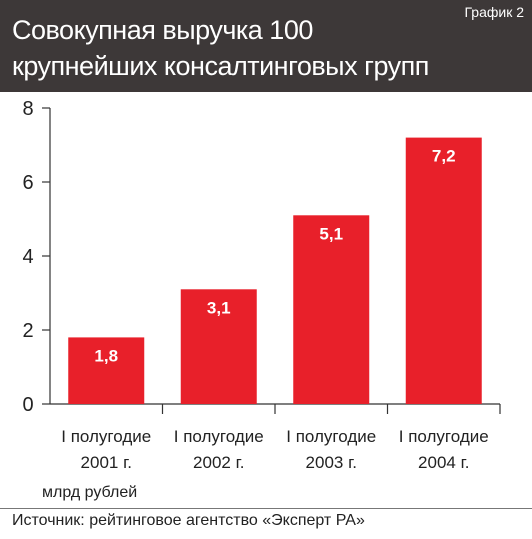  What do you see at coordinates (90, 492) in the screenshot?
I see `unit-label: млрд рублей` at bounding box center [90, 492].